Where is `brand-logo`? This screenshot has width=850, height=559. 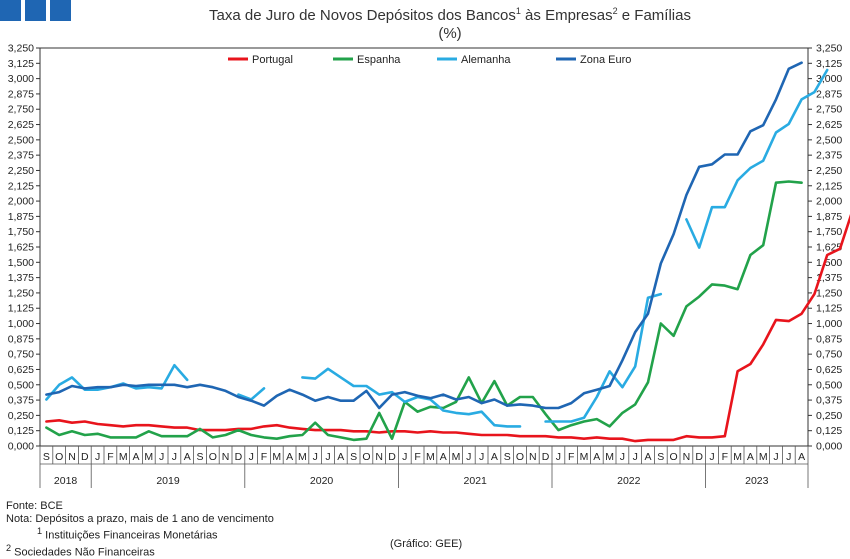 brand-logo is located at coordinates (35, 10).